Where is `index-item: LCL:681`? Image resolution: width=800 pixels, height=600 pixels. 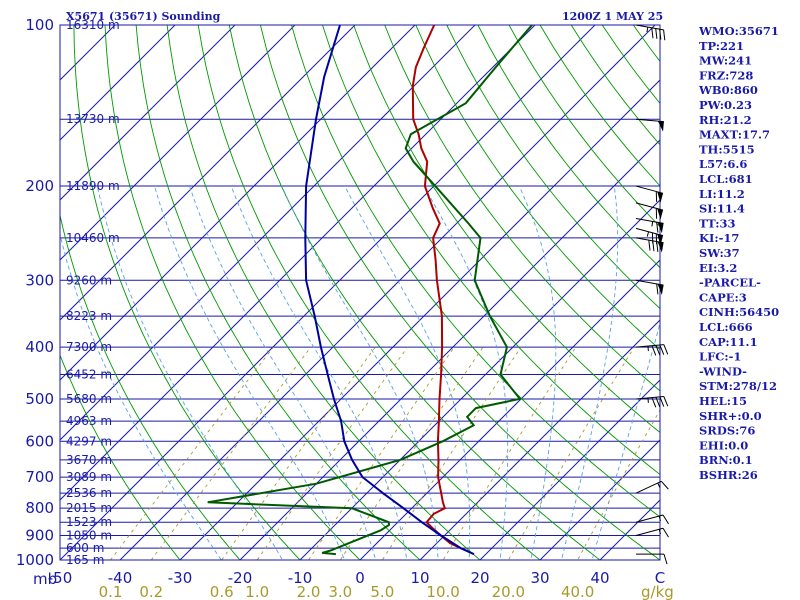 index-item: LCL:681 is located at coordinates (726, 179).